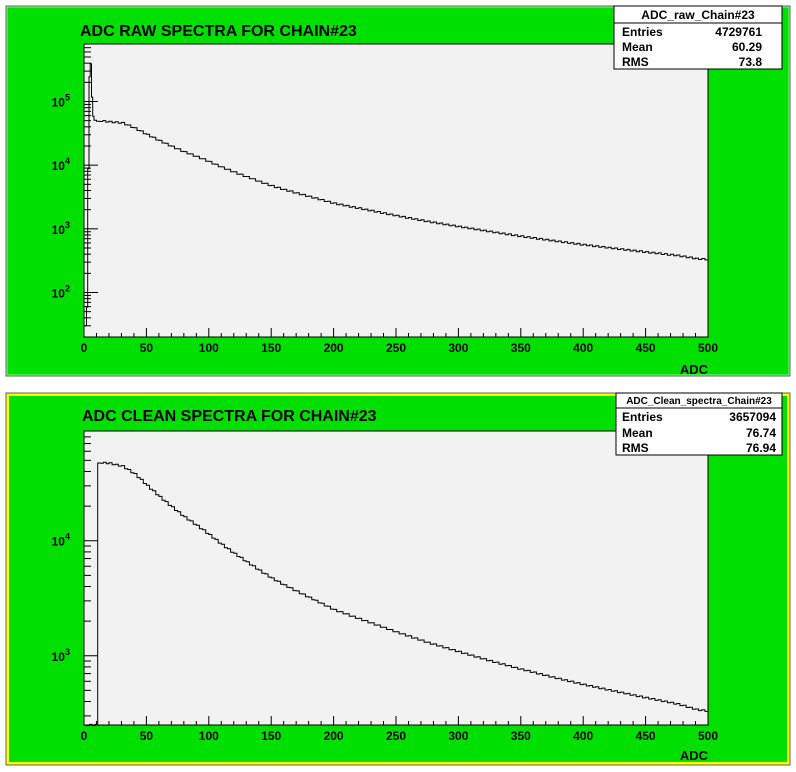  What do you see at coordinates (752, 417) in the screenshot?
I see `stats-value-entries: 3657094` at bounding box center [752, 417].